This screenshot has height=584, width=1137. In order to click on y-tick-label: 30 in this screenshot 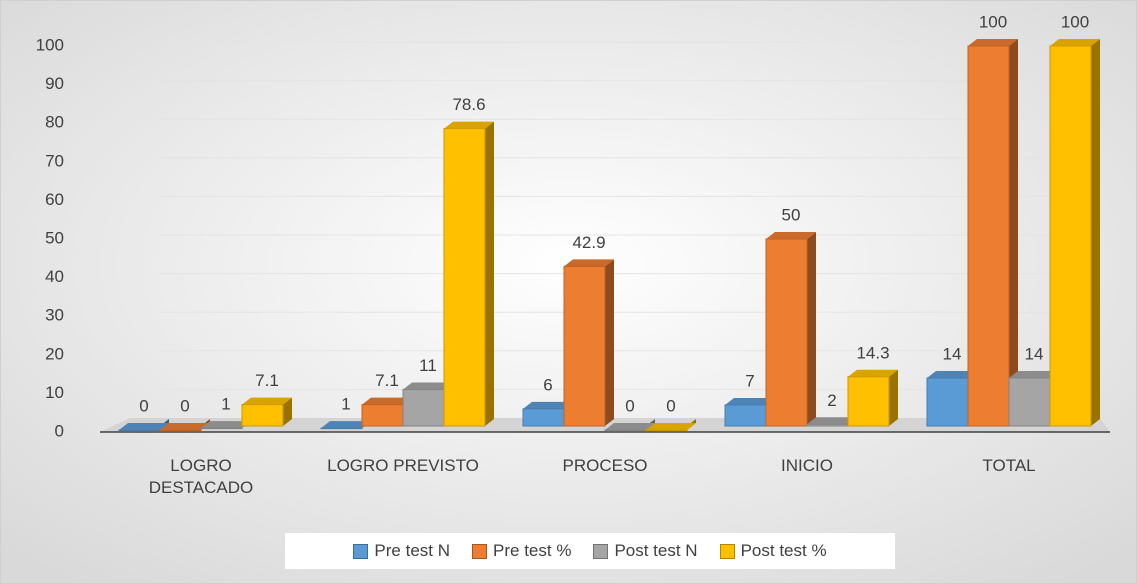, I will do `click(54, 315)`.